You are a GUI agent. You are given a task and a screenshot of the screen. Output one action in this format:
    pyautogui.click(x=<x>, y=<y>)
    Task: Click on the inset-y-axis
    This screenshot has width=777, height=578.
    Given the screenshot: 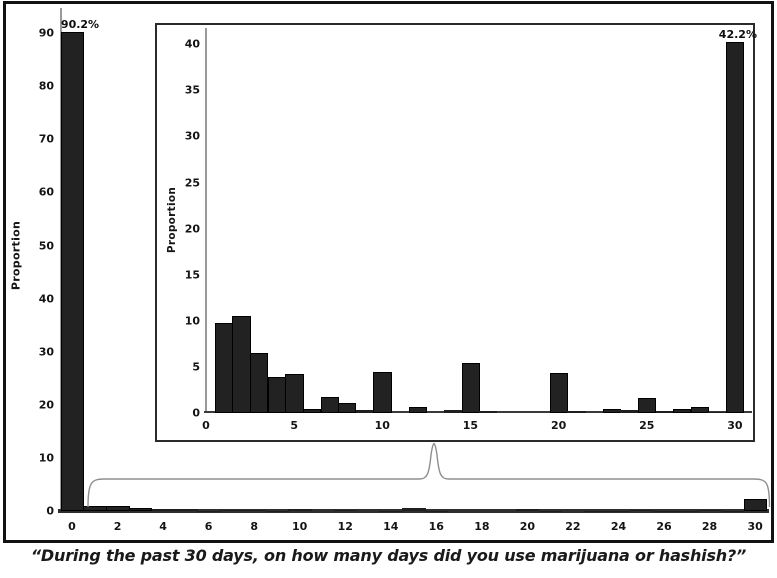 What is the action you would take?
    pyautogui.click(x=206, y=220)
    